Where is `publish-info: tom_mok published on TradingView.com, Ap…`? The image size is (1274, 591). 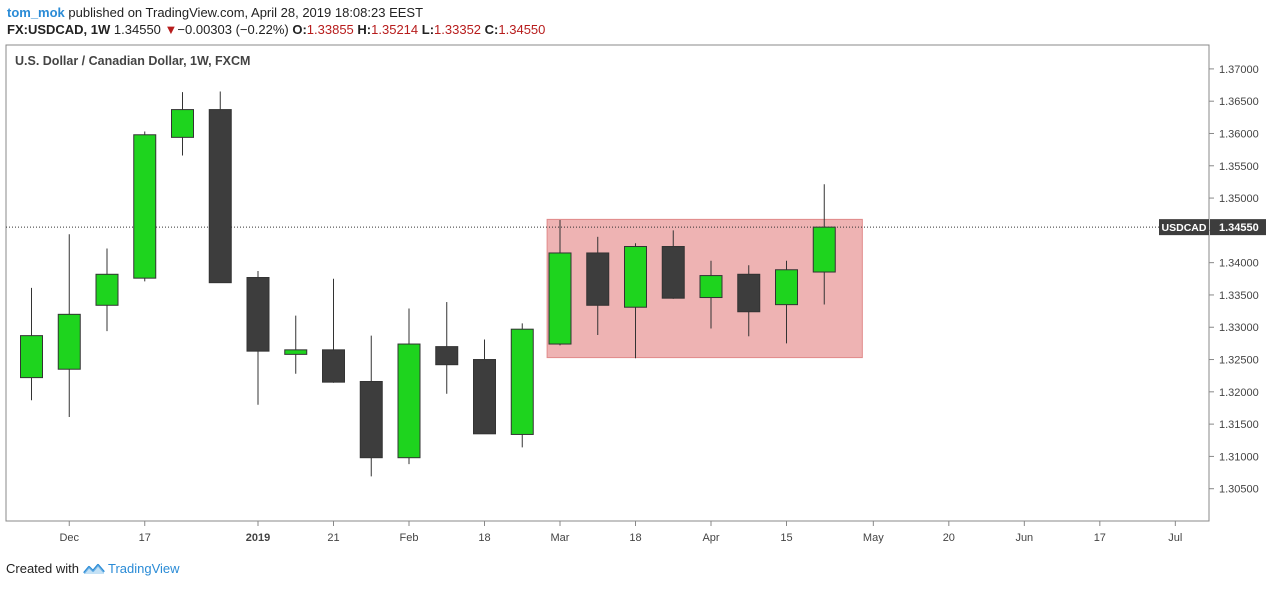
publish-info: tom_mok published on TradingView.com, Ap… is located at coordinates (215, 12).